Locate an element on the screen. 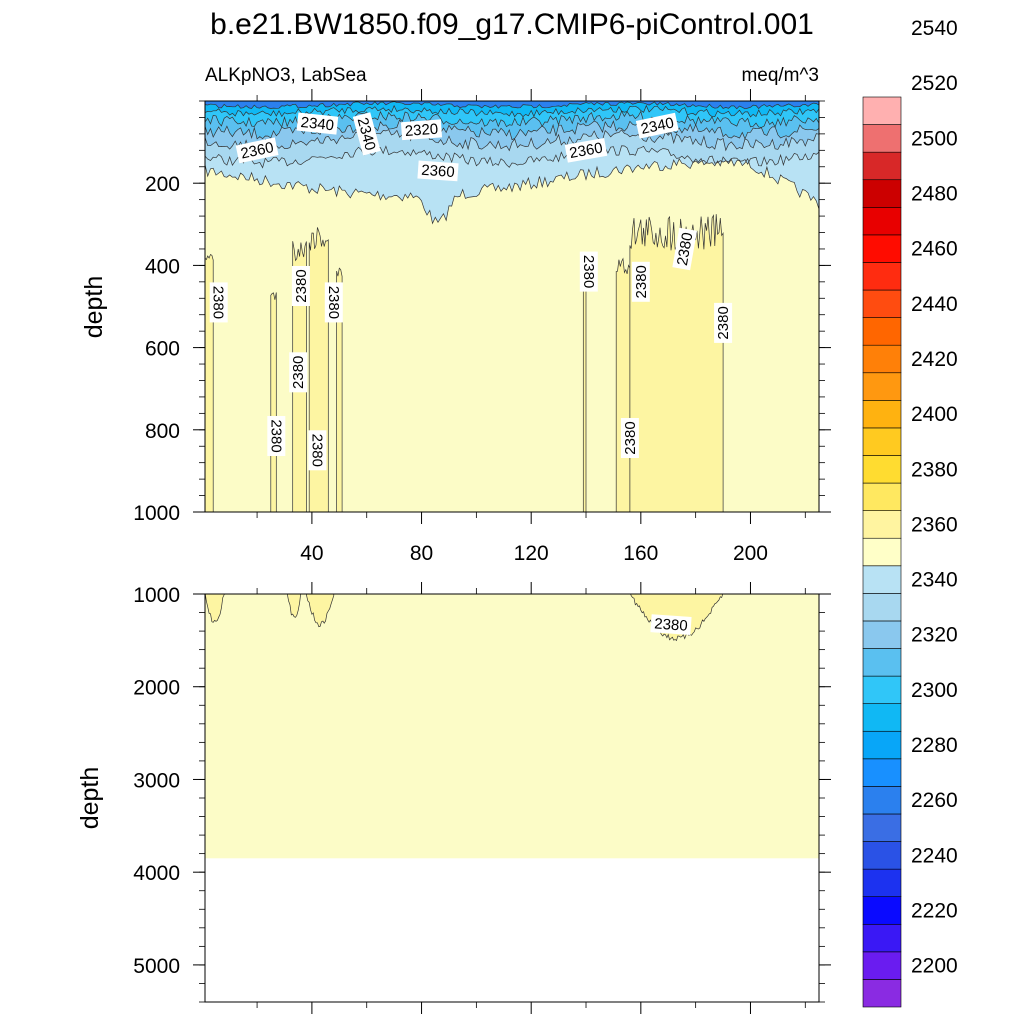 This screenshot has height=1024, width=1024. colorbar-tick-label: 2360 is located at coordinates (934, 524).